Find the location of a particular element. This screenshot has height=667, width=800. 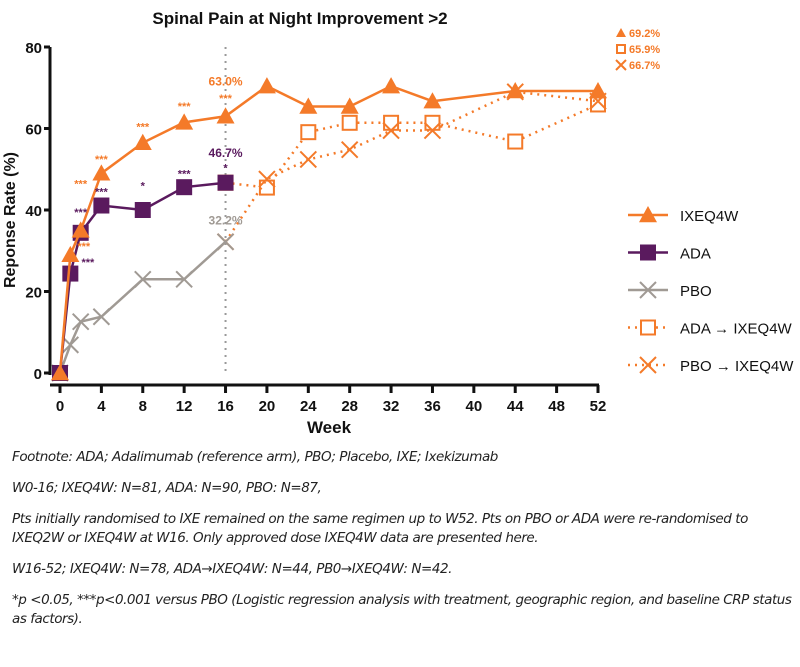

y-tick-label: 20 is located at coordinates (33, 293).